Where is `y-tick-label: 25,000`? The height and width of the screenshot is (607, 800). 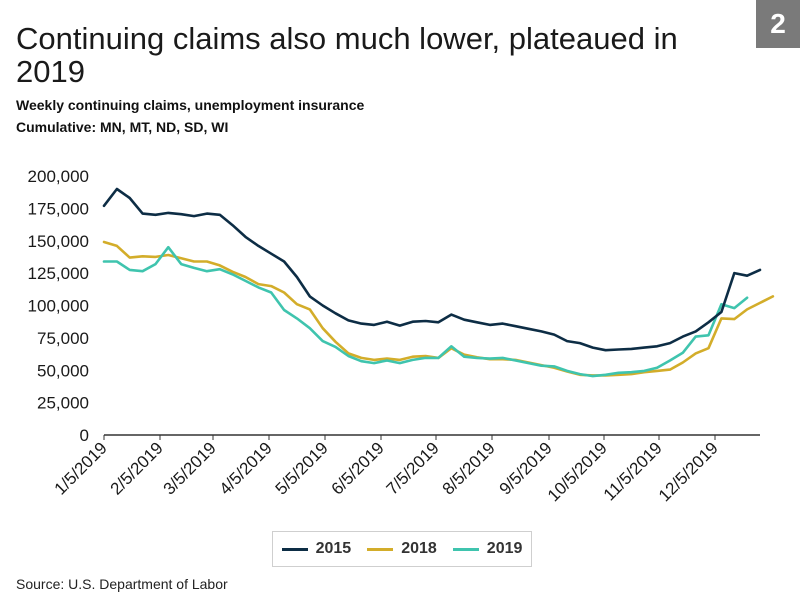 y-tick-label: 25,000 is located at coordinates (63, 403).